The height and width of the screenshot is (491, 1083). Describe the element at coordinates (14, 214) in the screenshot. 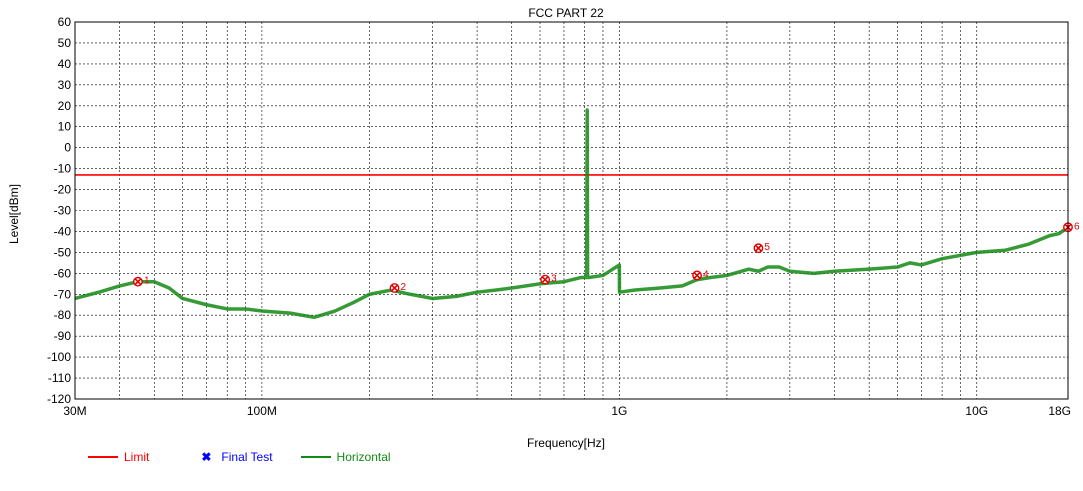

I see `y-axis-label: Level[dBm]` at that location.